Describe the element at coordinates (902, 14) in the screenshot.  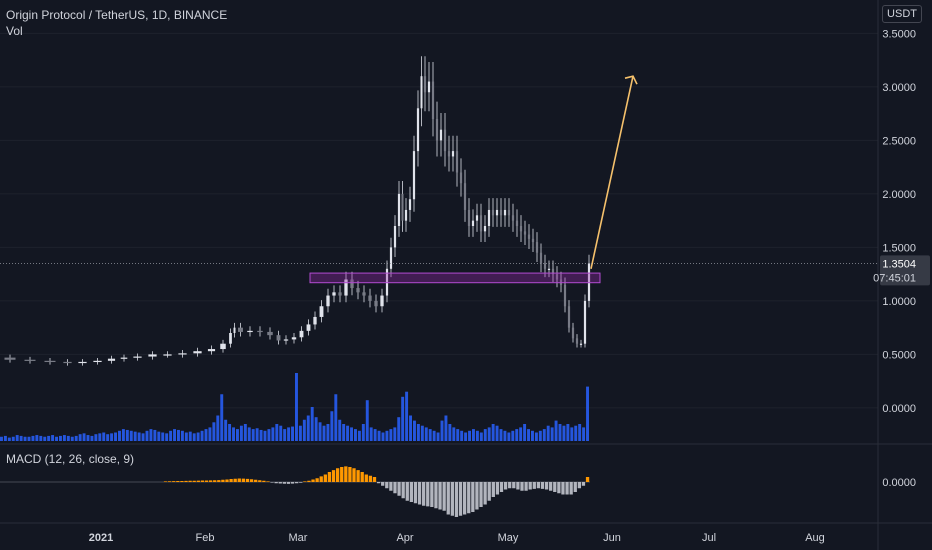
I see `currency-badge: USDT` at that location.